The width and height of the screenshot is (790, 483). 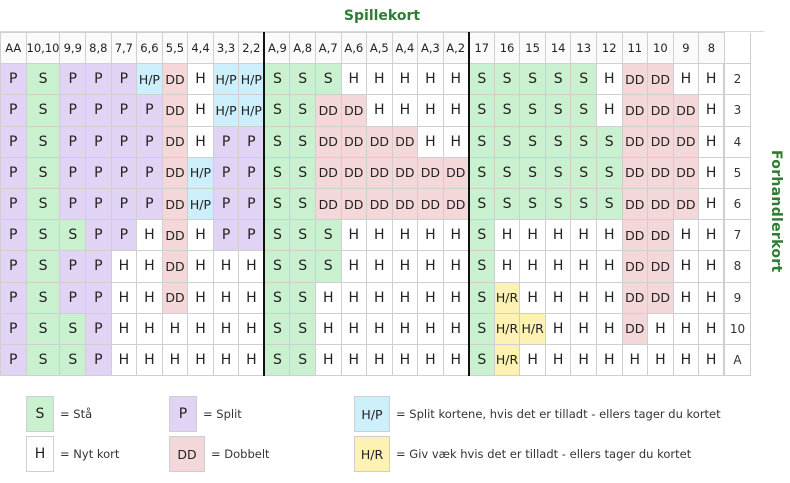 What do you see at coordinates (187, 454) in the screenshot?
I see `legend-swatch: DD` at bounding box center [187, 454].